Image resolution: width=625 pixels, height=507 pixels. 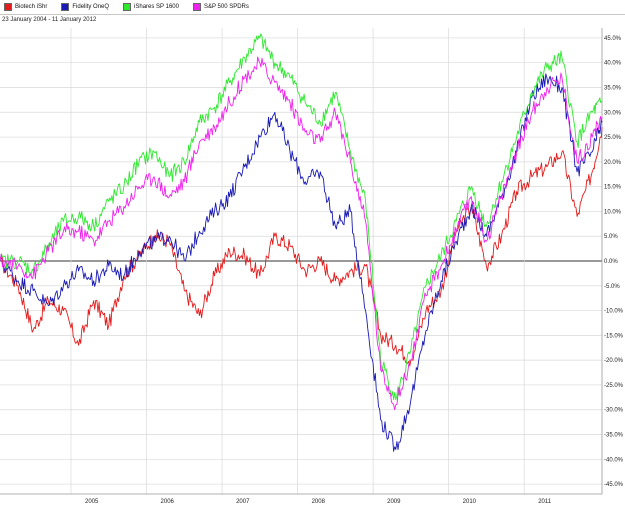 I want to click on x-tick-label: 2006, so click(x=168, y=502).